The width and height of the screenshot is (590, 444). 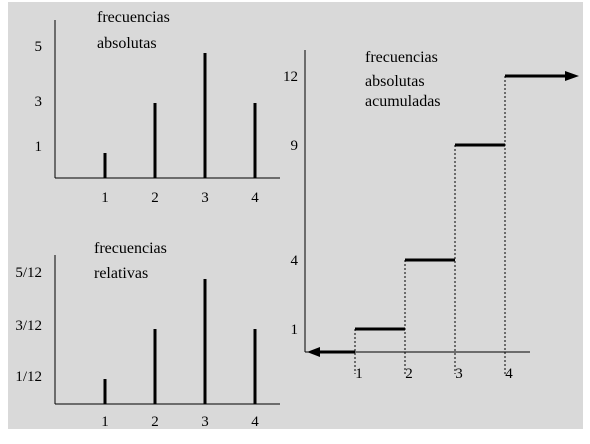 I want to click on y-tick-labels: 1 3 5, so click(x=39, y=97).